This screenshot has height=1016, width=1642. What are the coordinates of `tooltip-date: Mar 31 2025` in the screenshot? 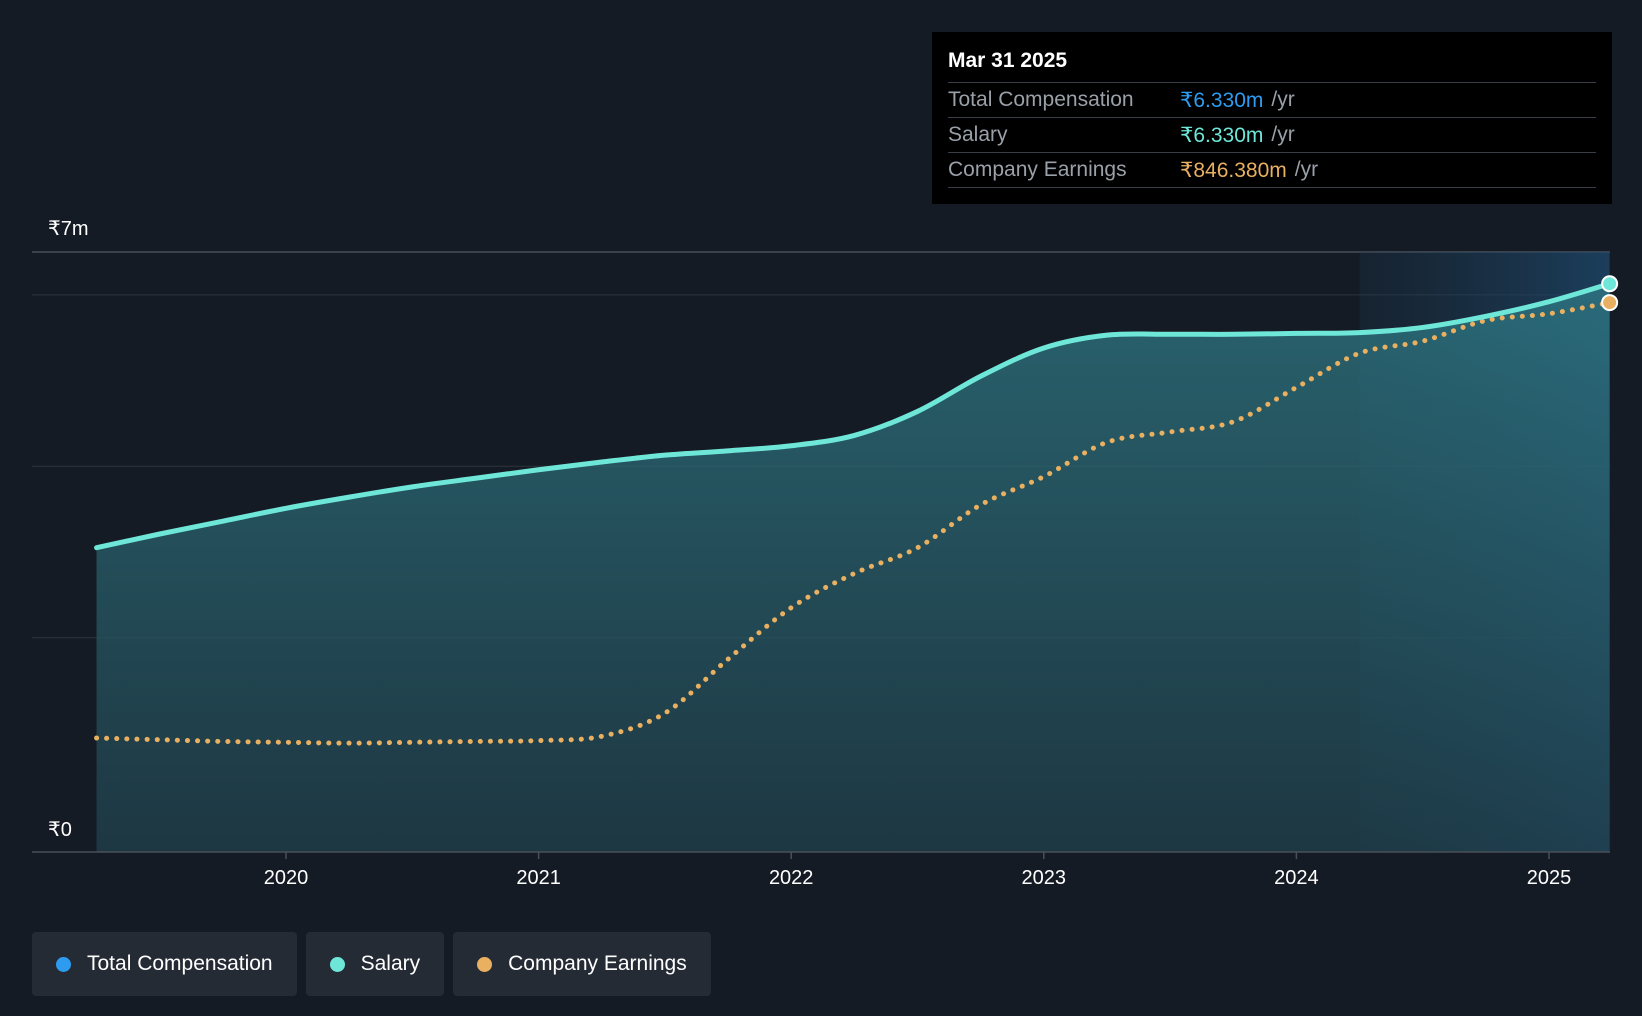 It's located at (1008, 60).